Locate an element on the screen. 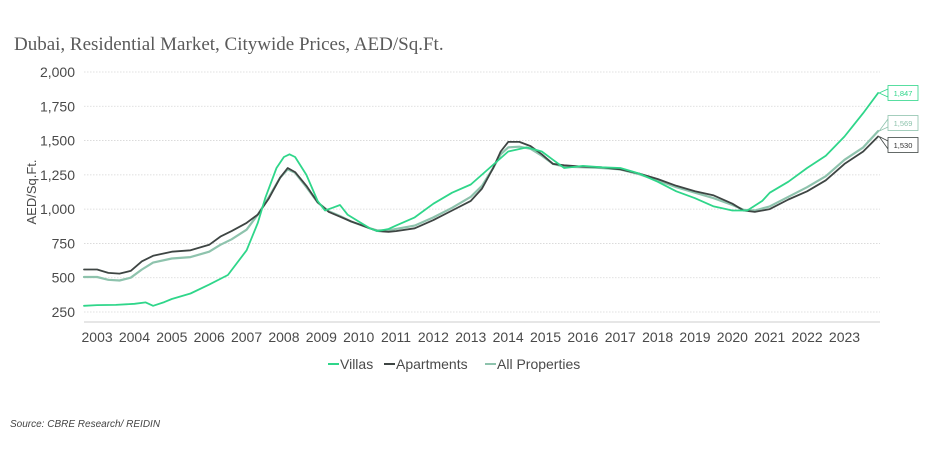 Image resolution: width=930 pixels, height=455 pixels. legend-item-all-properties: All Properties is located at coordinates (532, 364).